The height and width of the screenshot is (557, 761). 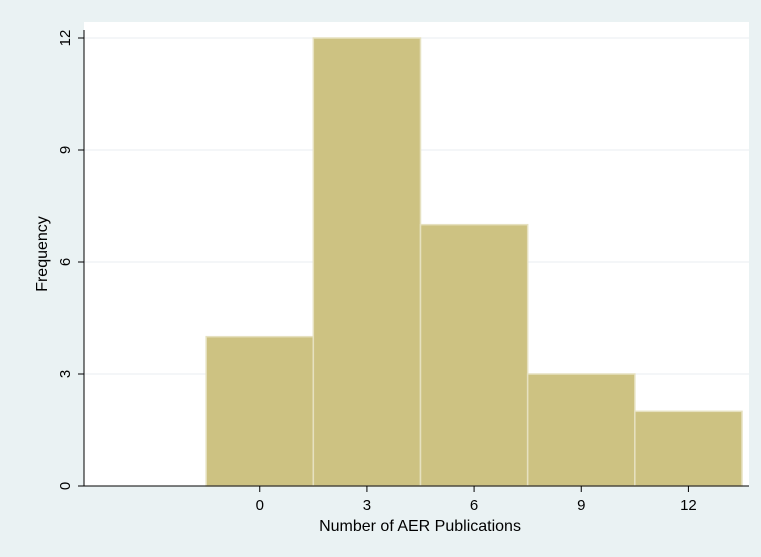 I want to click on y-tick-labels: 0 3 6 9 12, so click(x=65, y=260).